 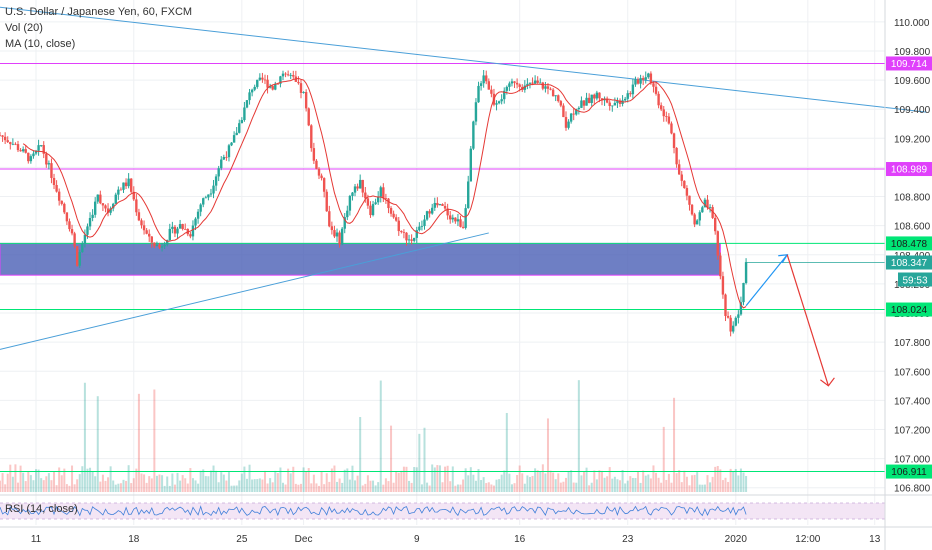 I want to click on price-tick-label: 107.400, so click(x=912, y=401).